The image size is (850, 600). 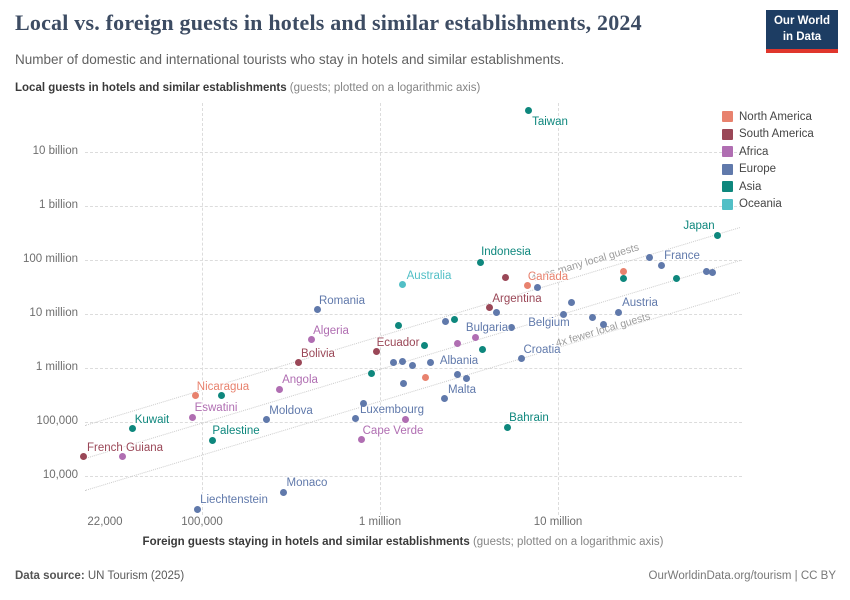 What do you see at coordinates (782, 117) in the screenshot?
I see `legend-item-north-america: North America` at bounding box center [782, 117].